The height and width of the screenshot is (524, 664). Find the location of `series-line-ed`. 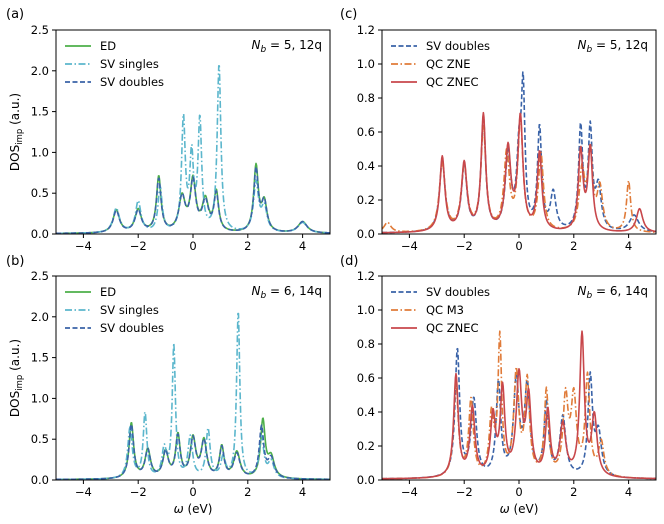

series-line-ed is located at coordinates (193, 198).